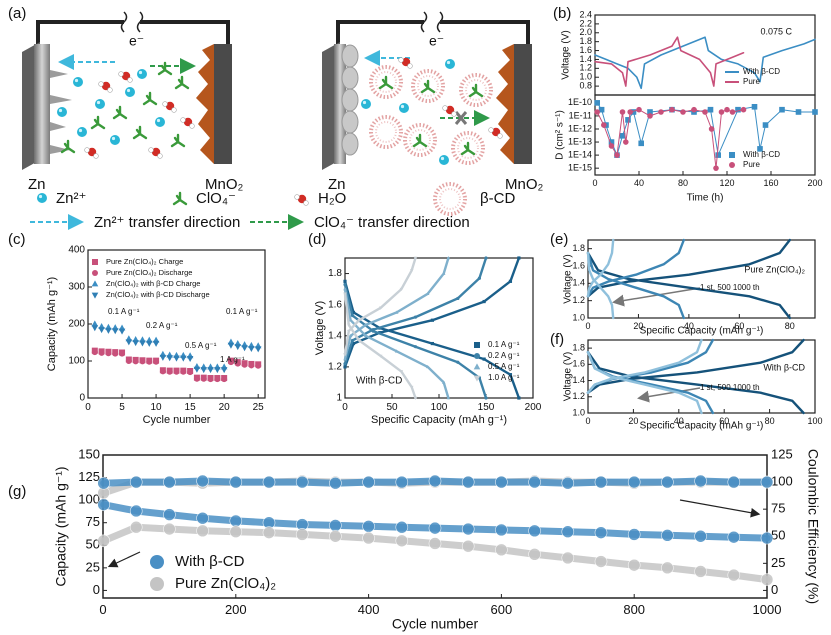 This screenshot has height=635, width=831. What do you see at coordinates (600, 279) in the screenshot?
I see `data-line` at bounding box center [600, 279].